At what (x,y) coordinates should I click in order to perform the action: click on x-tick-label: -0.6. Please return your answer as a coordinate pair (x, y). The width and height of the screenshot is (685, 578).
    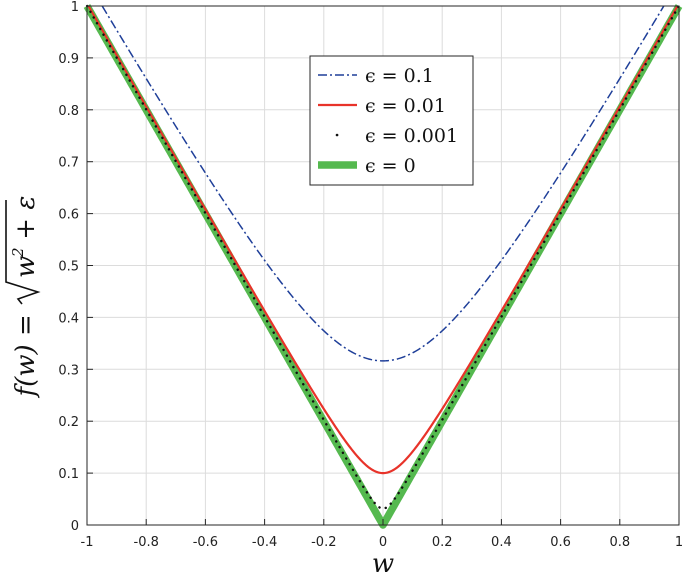
    Looking at the image, I should click on (205, 542).